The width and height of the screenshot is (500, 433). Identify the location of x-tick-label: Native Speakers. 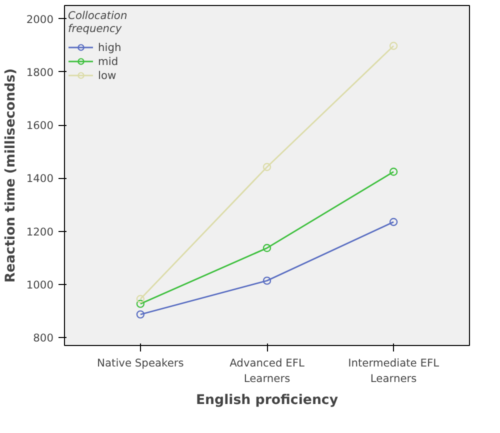
(140, 363).